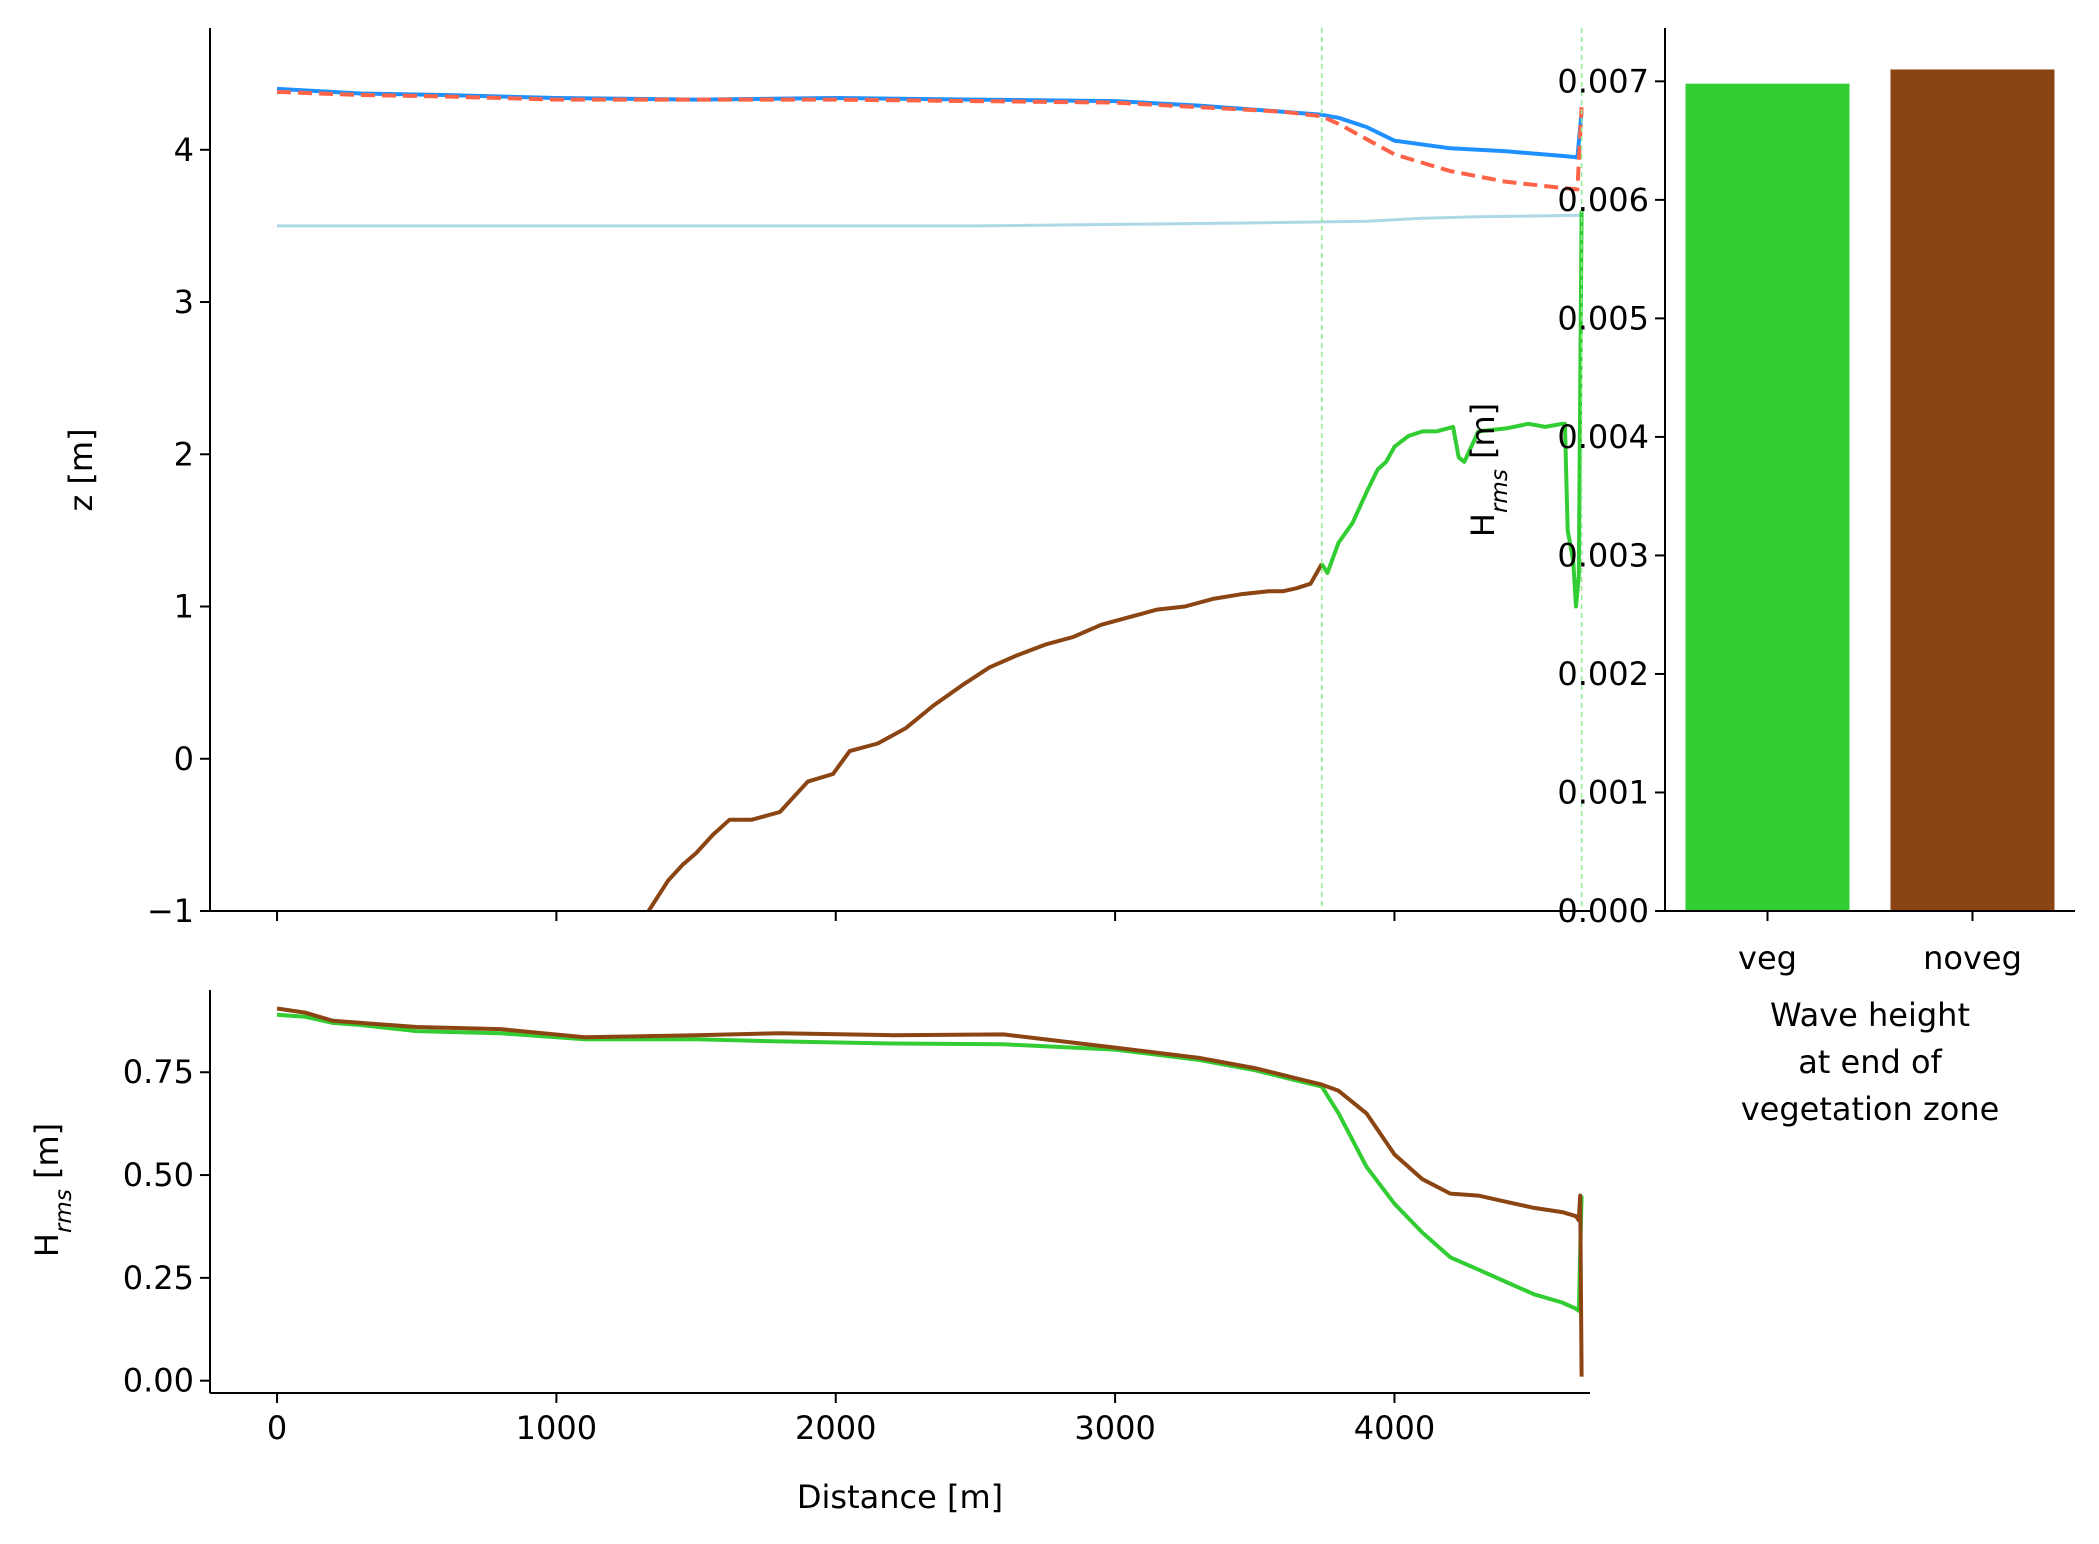  What do you see at coordinates (1603, 437) in the screenshot?
I see `bar-y-tick-label: 0.004` at bounding box center [1603, 437].